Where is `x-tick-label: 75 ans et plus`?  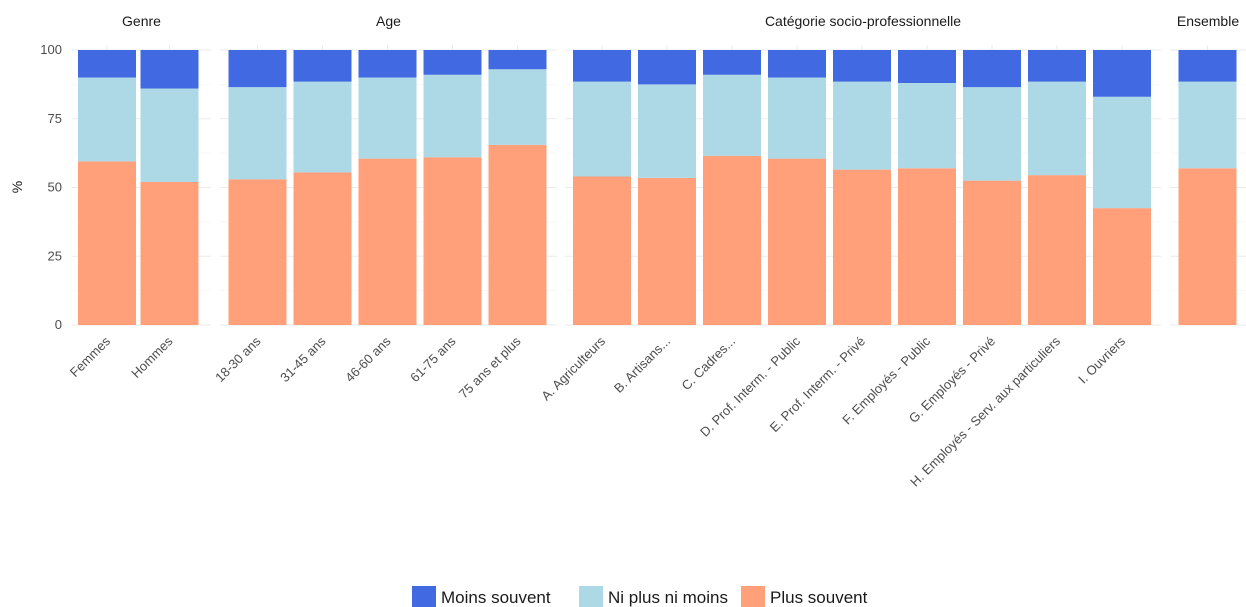
x-tick-label: 75 ans et plus is located at coordinates (490, 367).